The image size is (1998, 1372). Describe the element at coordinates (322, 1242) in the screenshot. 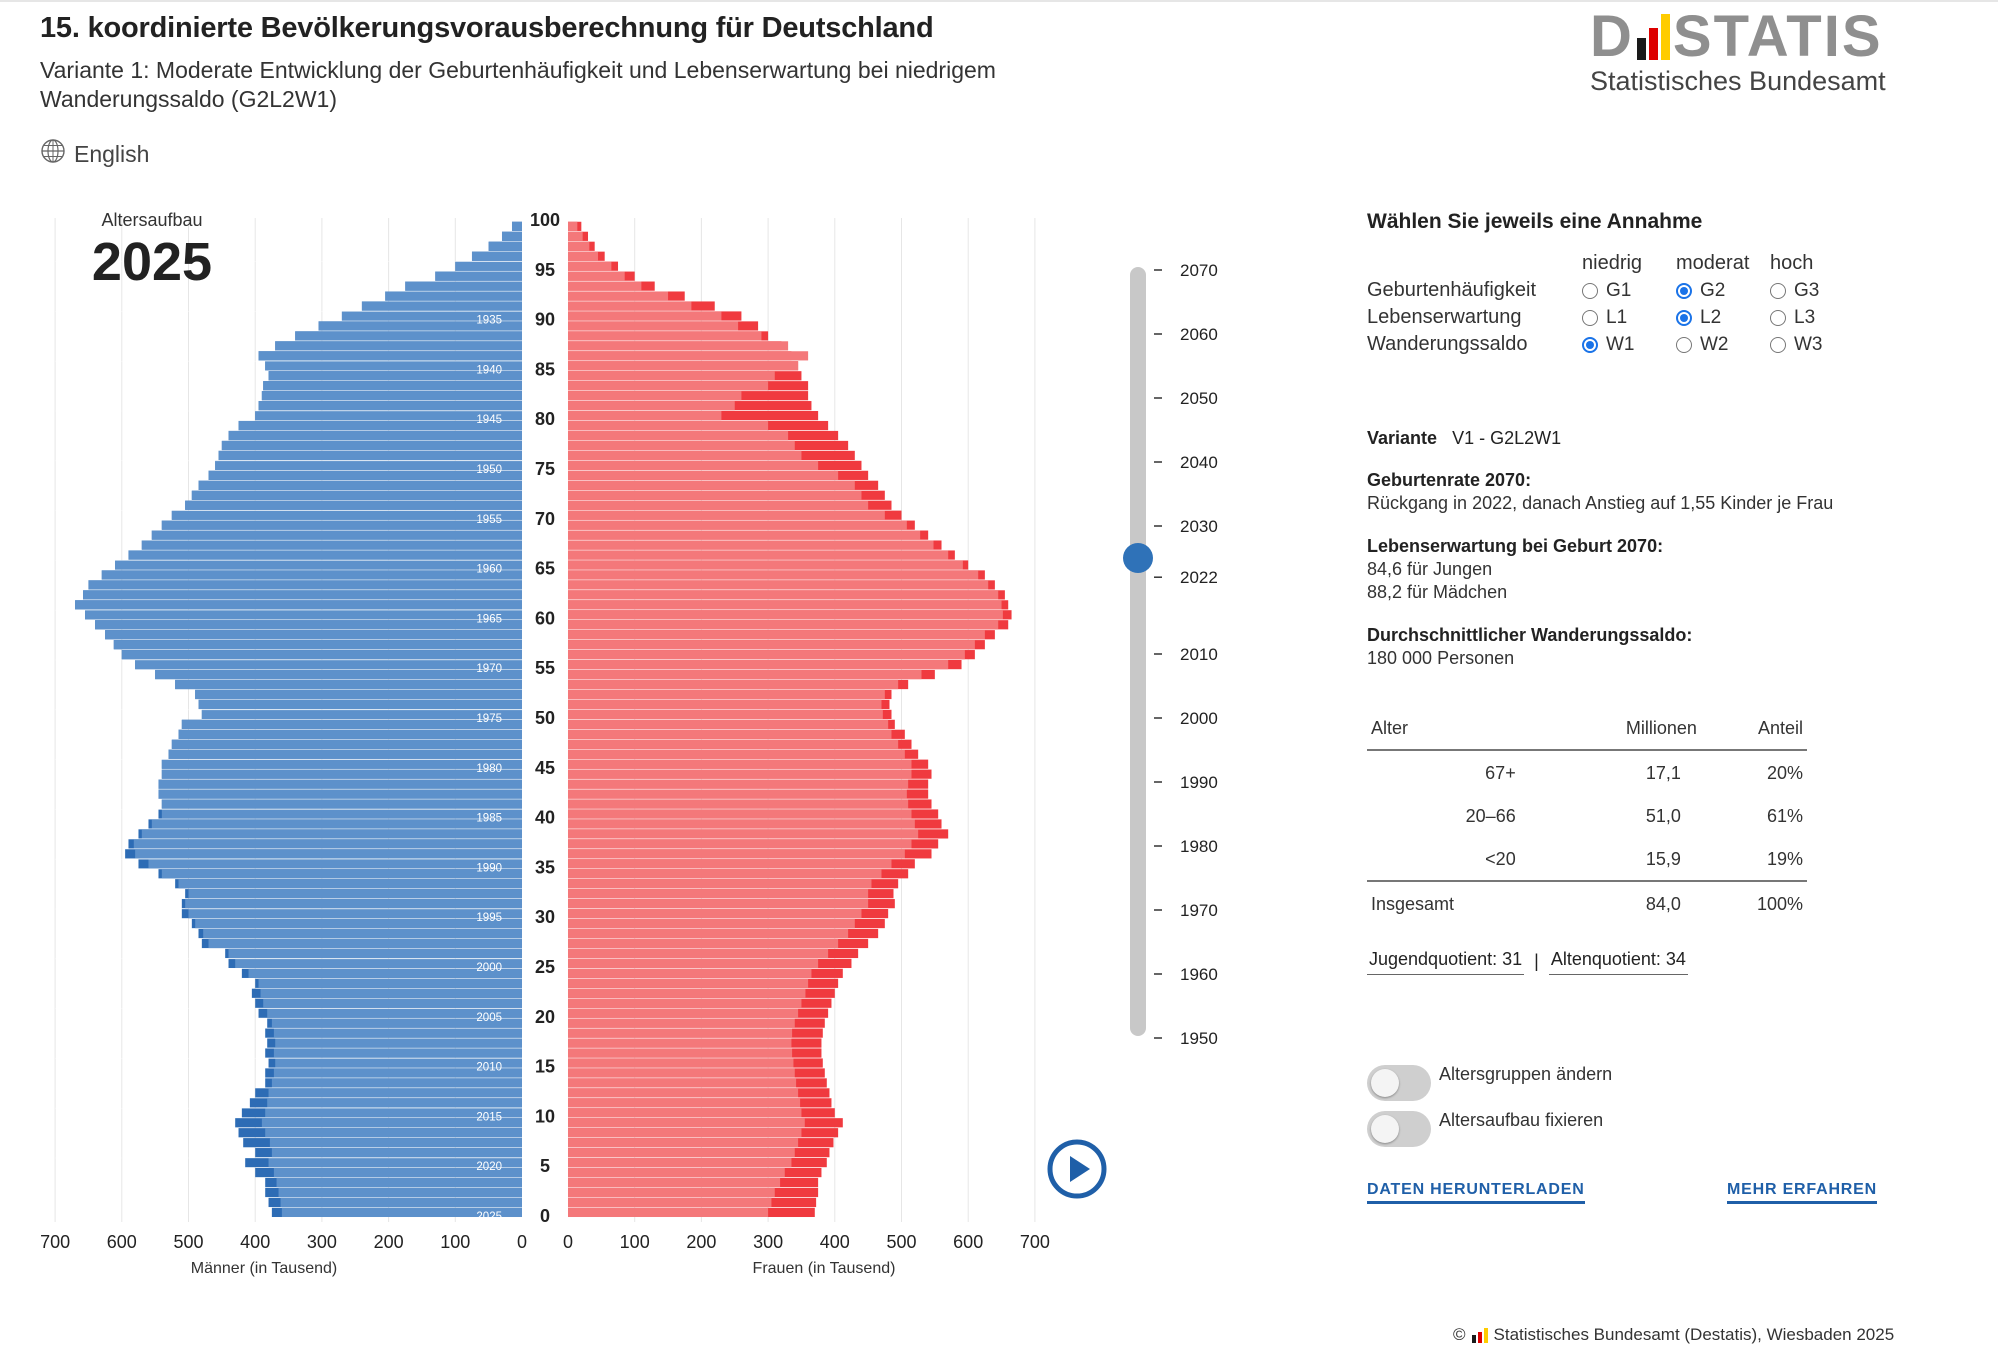

I see `x-tick-men: 300` at that location.